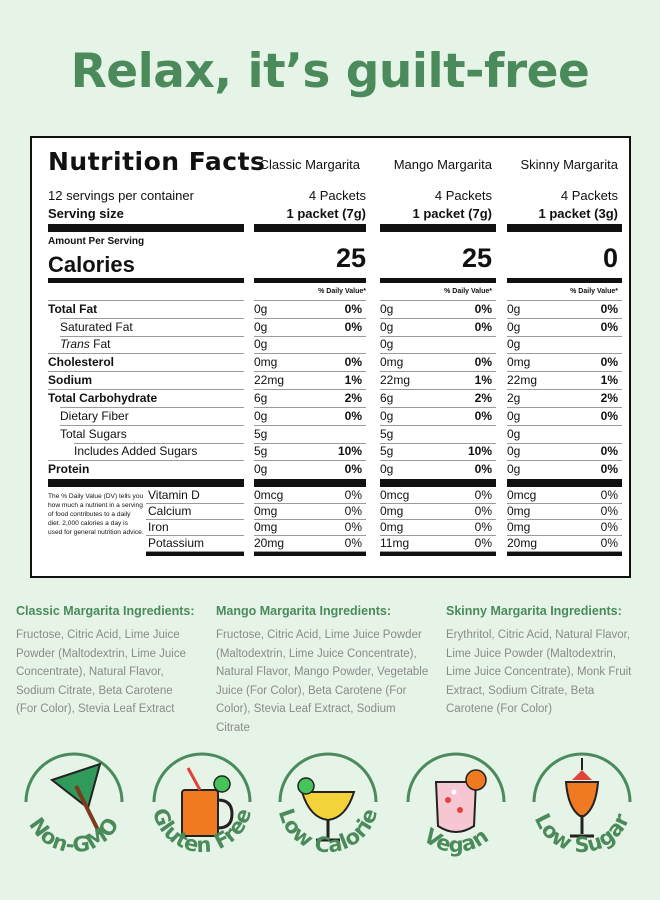 The height and width of the screenshot is (900, 660). Describe the element at coordinates (328, 805) in the screenshot. I see `badge: Low Calorie` at that location.